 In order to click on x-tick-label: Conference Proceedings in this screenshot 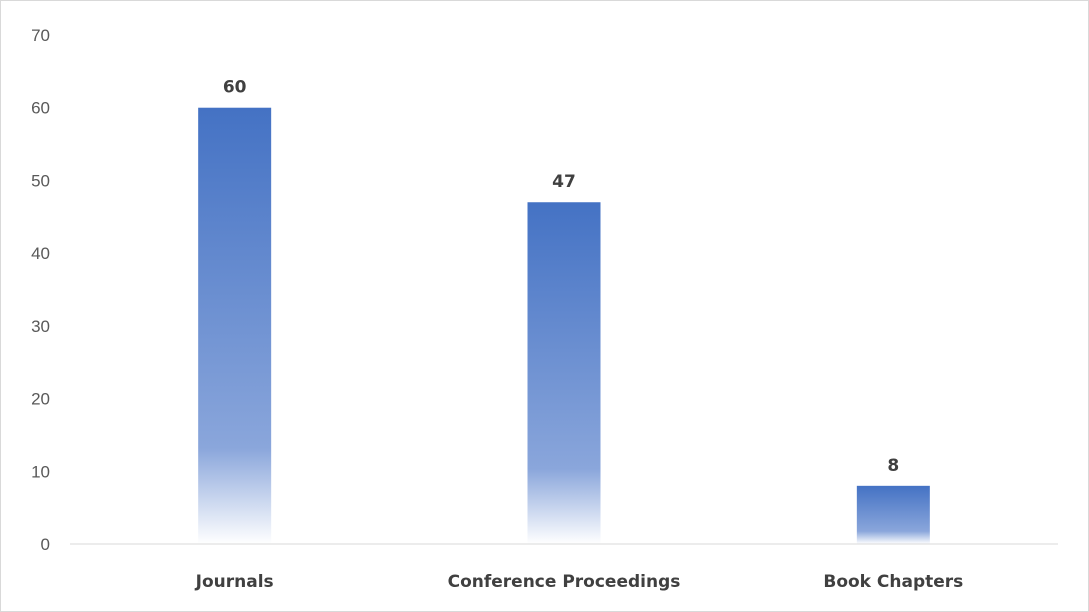, I will do `click(564, 582)`.